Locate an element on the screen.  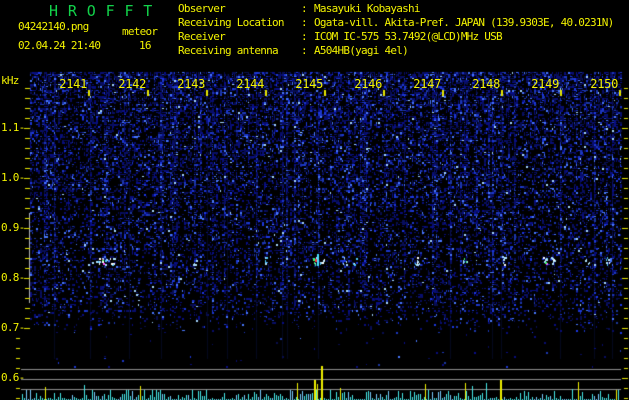
info-label: Receiver is located at coordinates (202, 36).